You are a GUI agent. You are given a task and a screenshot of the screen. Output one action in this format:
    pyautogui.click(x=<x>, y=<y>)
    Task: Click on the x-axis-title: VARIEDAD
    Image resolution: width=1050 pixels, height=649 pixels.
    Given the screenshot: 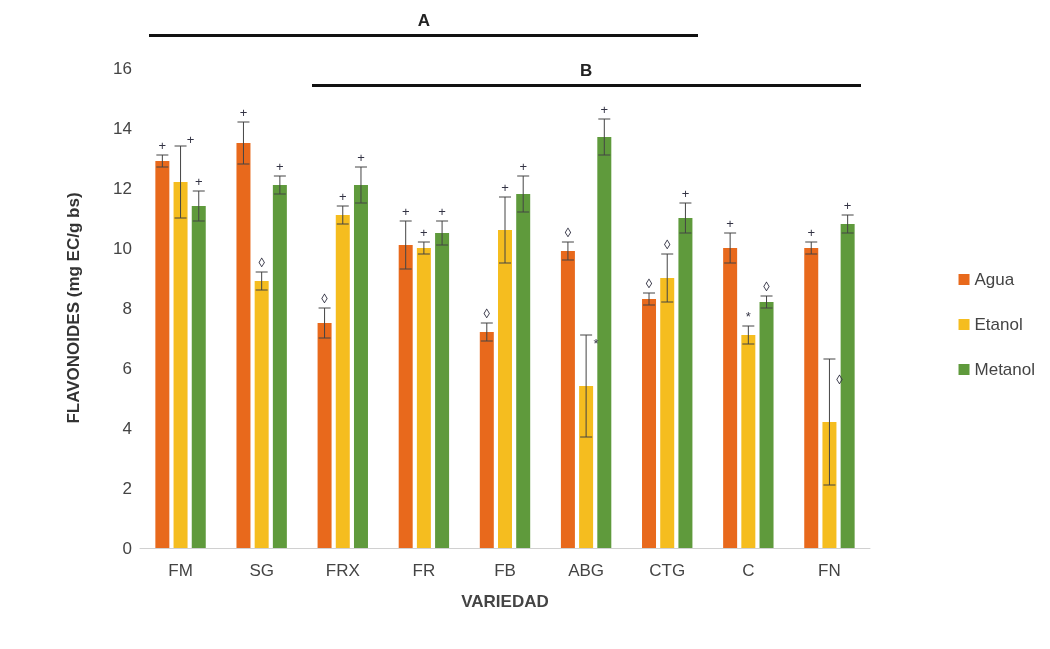 What is the action you would take?
    pyautogui.click(x=505, y=601)
    